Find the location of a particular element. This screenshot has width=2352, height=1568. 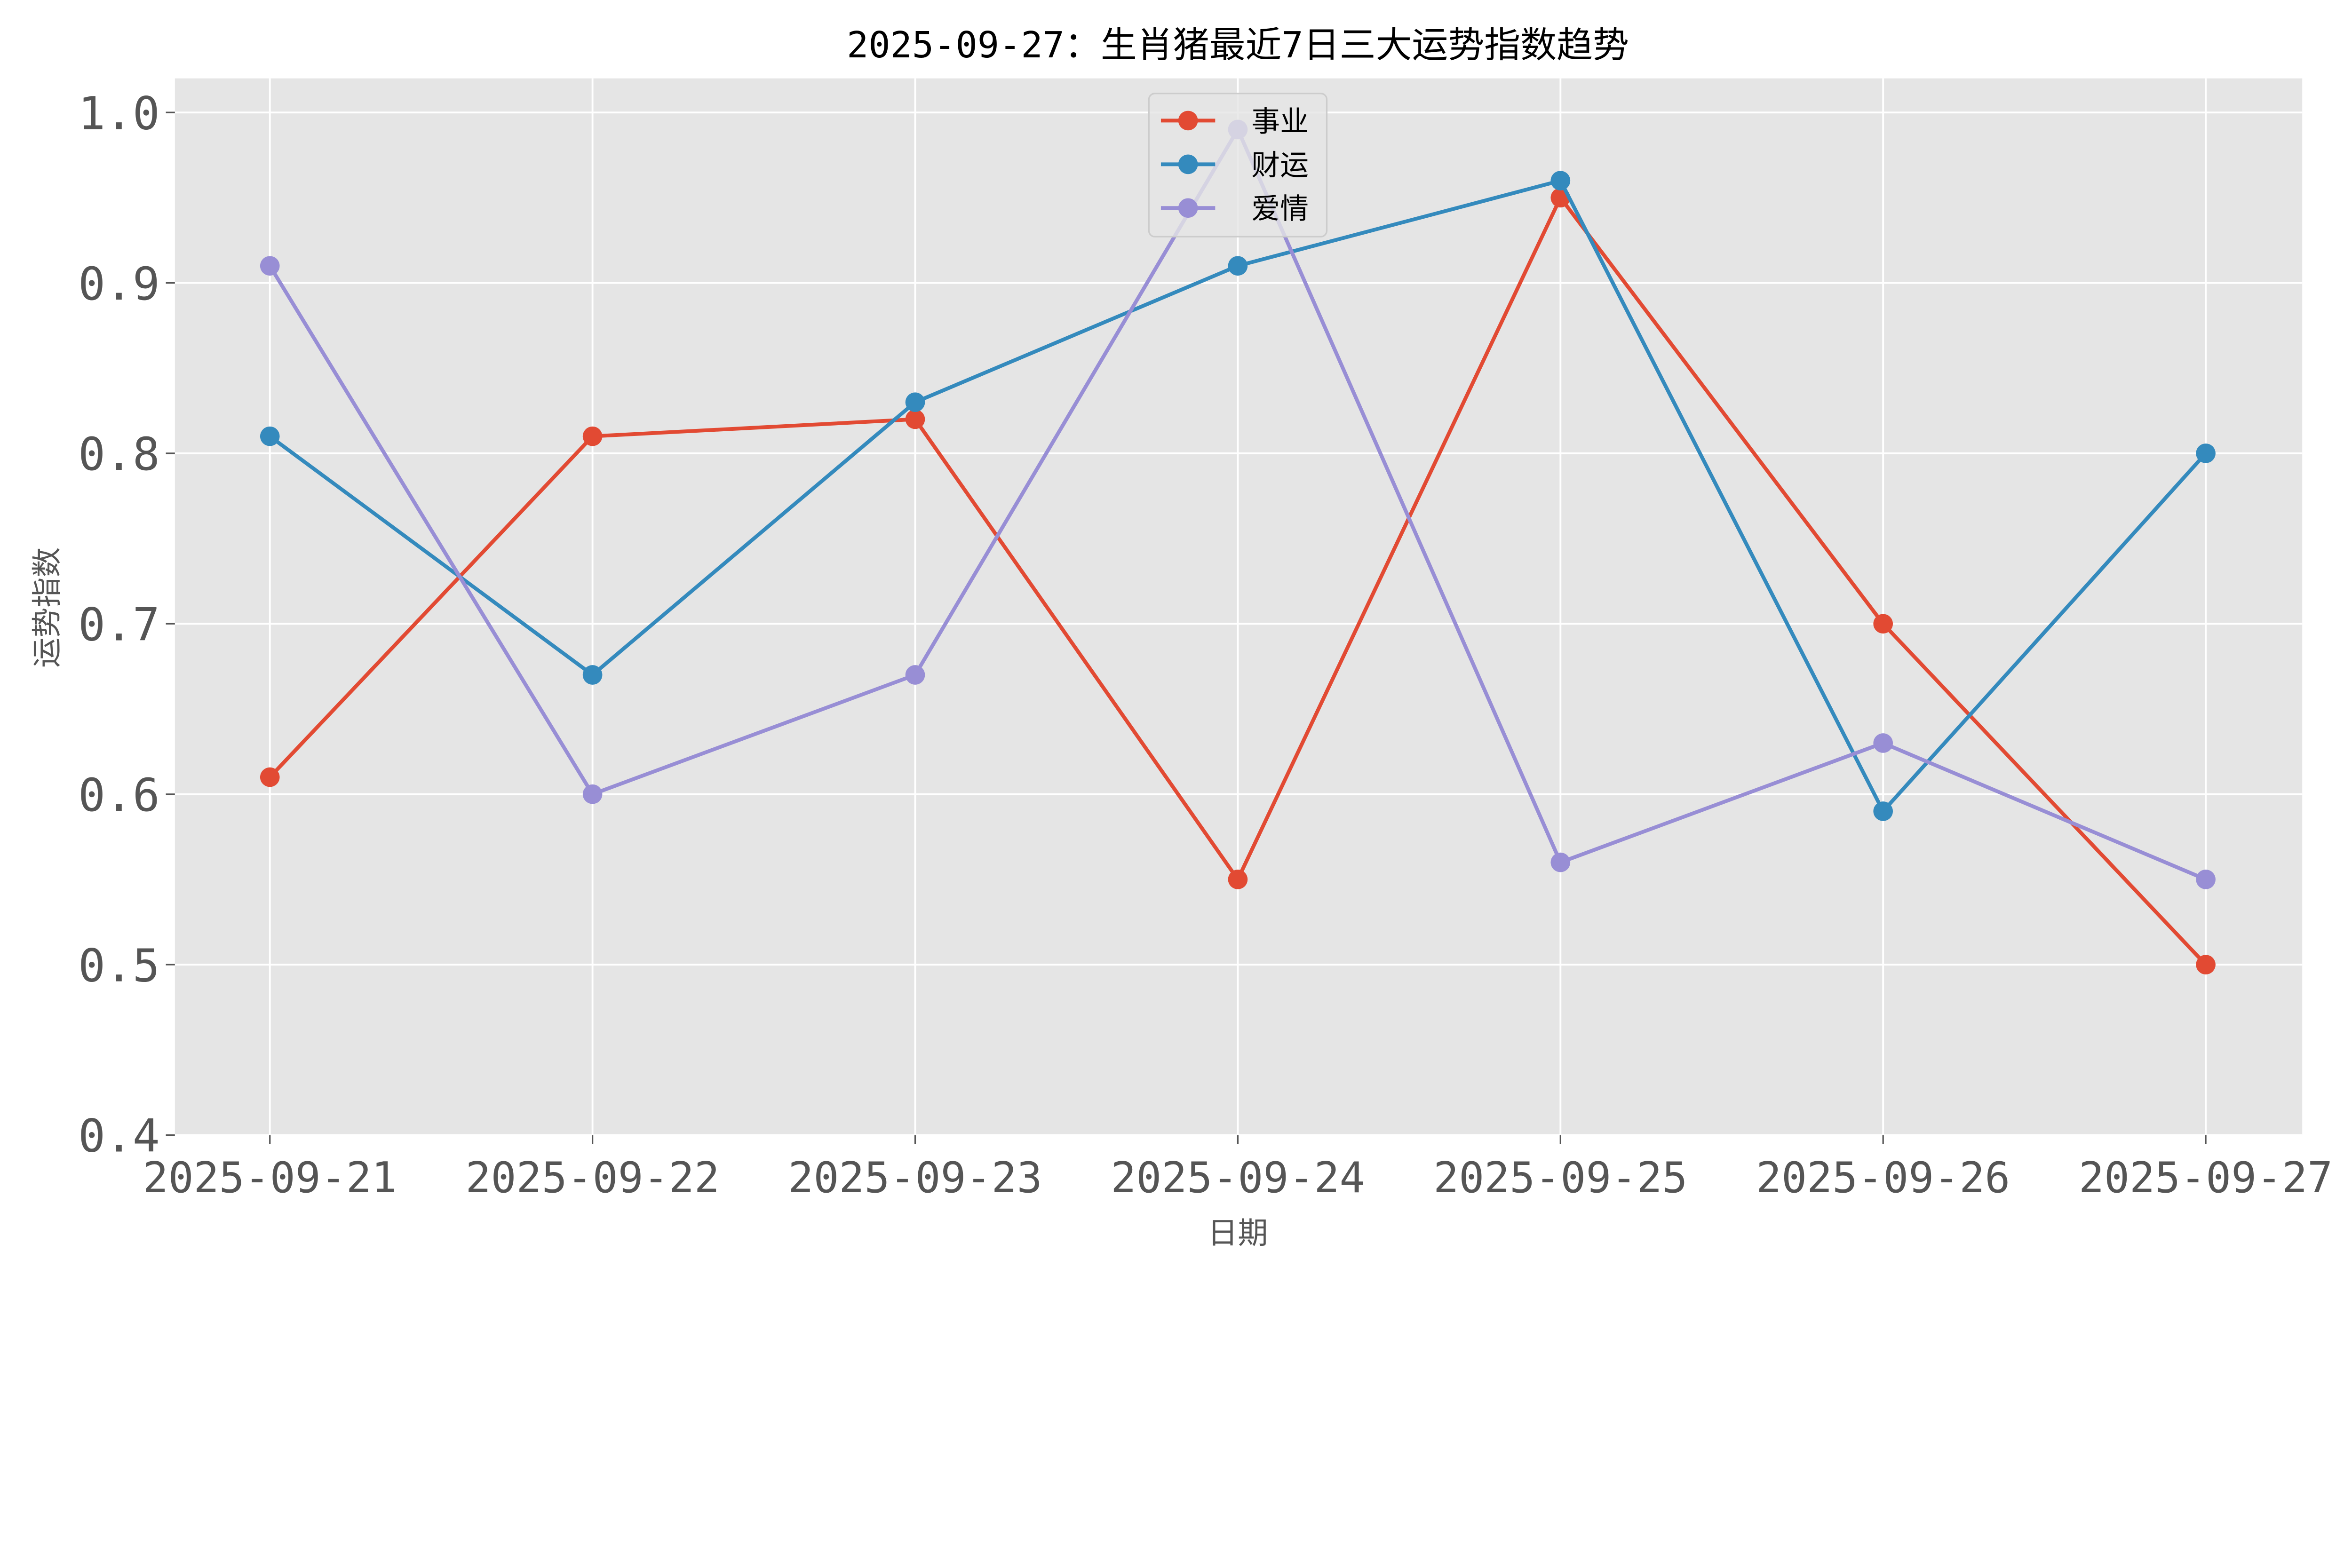

y-tick-label: 0.9 is located at coordinates (119, 284).